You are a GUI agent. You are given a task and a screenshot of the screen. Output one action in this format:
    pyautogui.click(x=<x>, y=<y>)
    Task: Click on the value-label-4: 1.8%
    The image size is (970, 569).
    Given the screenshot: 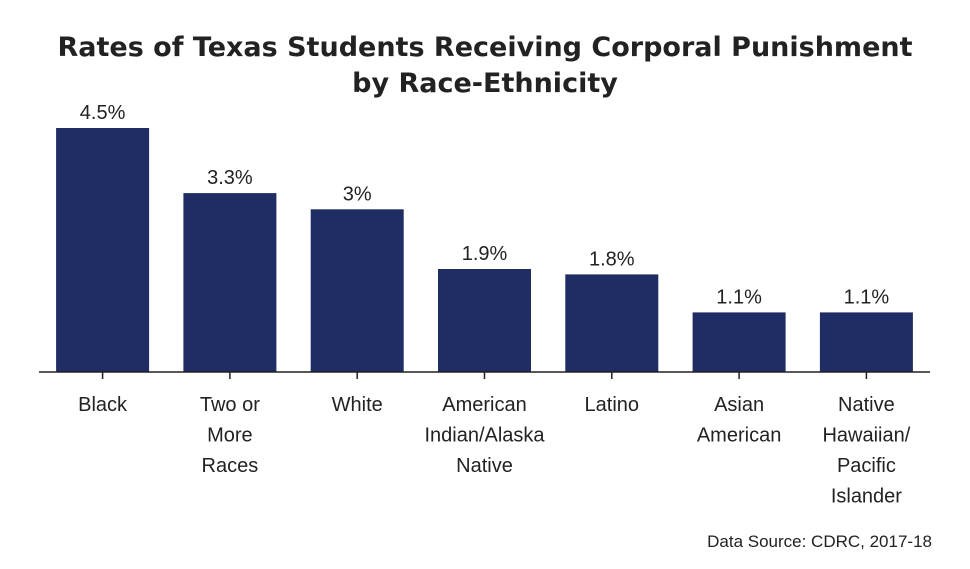 What is the action you would take?
    pyautogui.click(x=612, y=259)
    